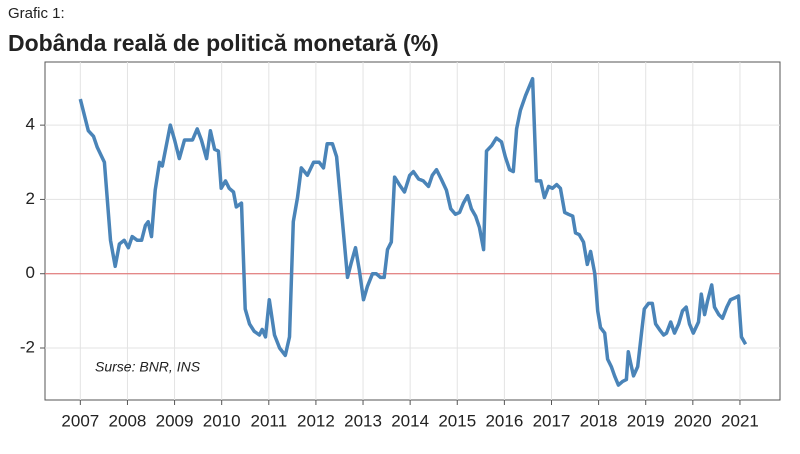 The width and height of the screenshot is (800, 454). Describe the element at coordinates (457, 420) in the screenshot. I see `x-tick-label: 2015` at that location.